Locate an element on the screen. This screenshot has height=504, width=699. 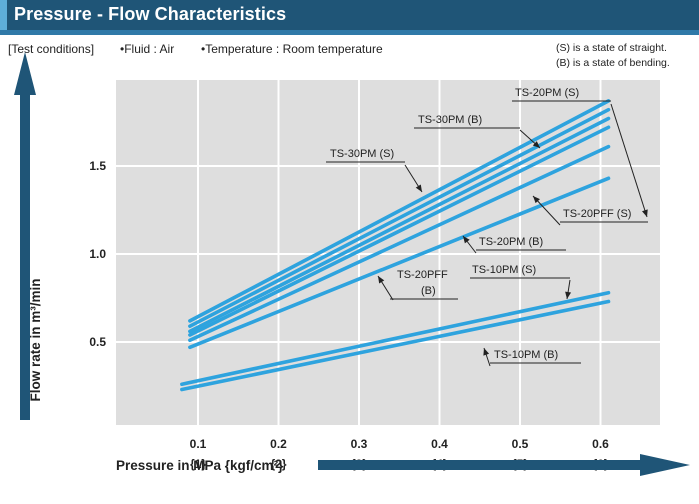
y-axis-arrow is located at coordinates (25, 236).